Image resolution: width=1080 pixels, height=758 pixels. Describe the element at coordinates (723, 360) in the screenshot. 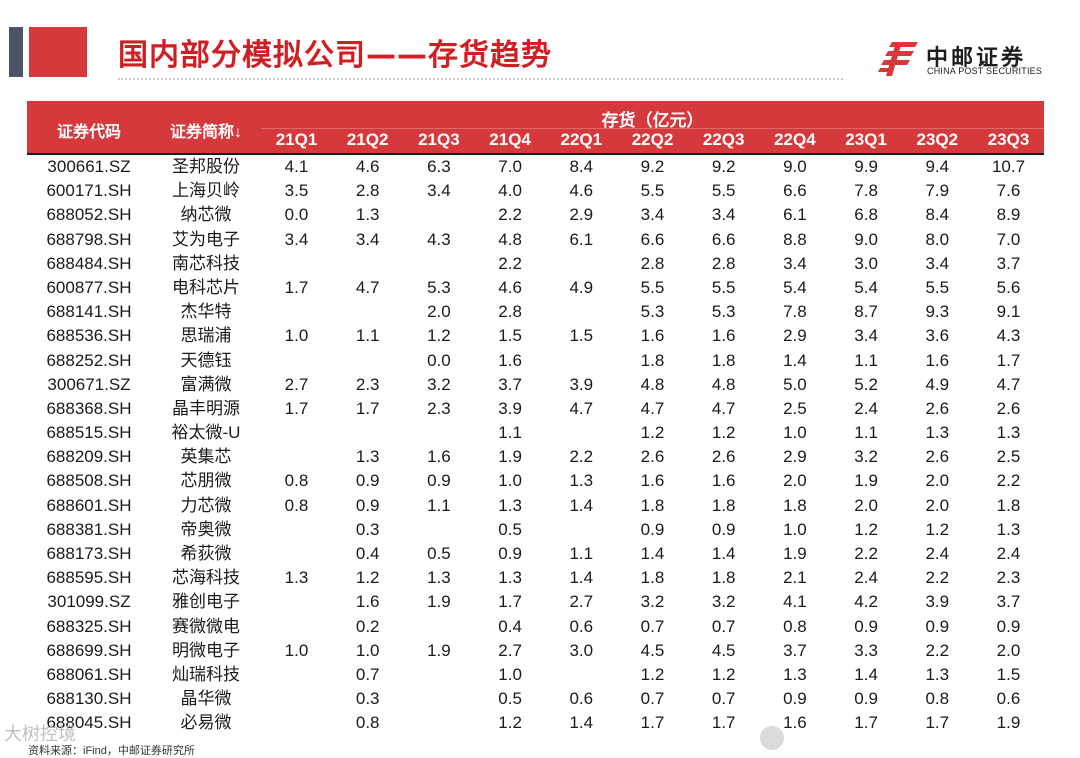

I see `cell-inventory-value: 1.8` at that location.